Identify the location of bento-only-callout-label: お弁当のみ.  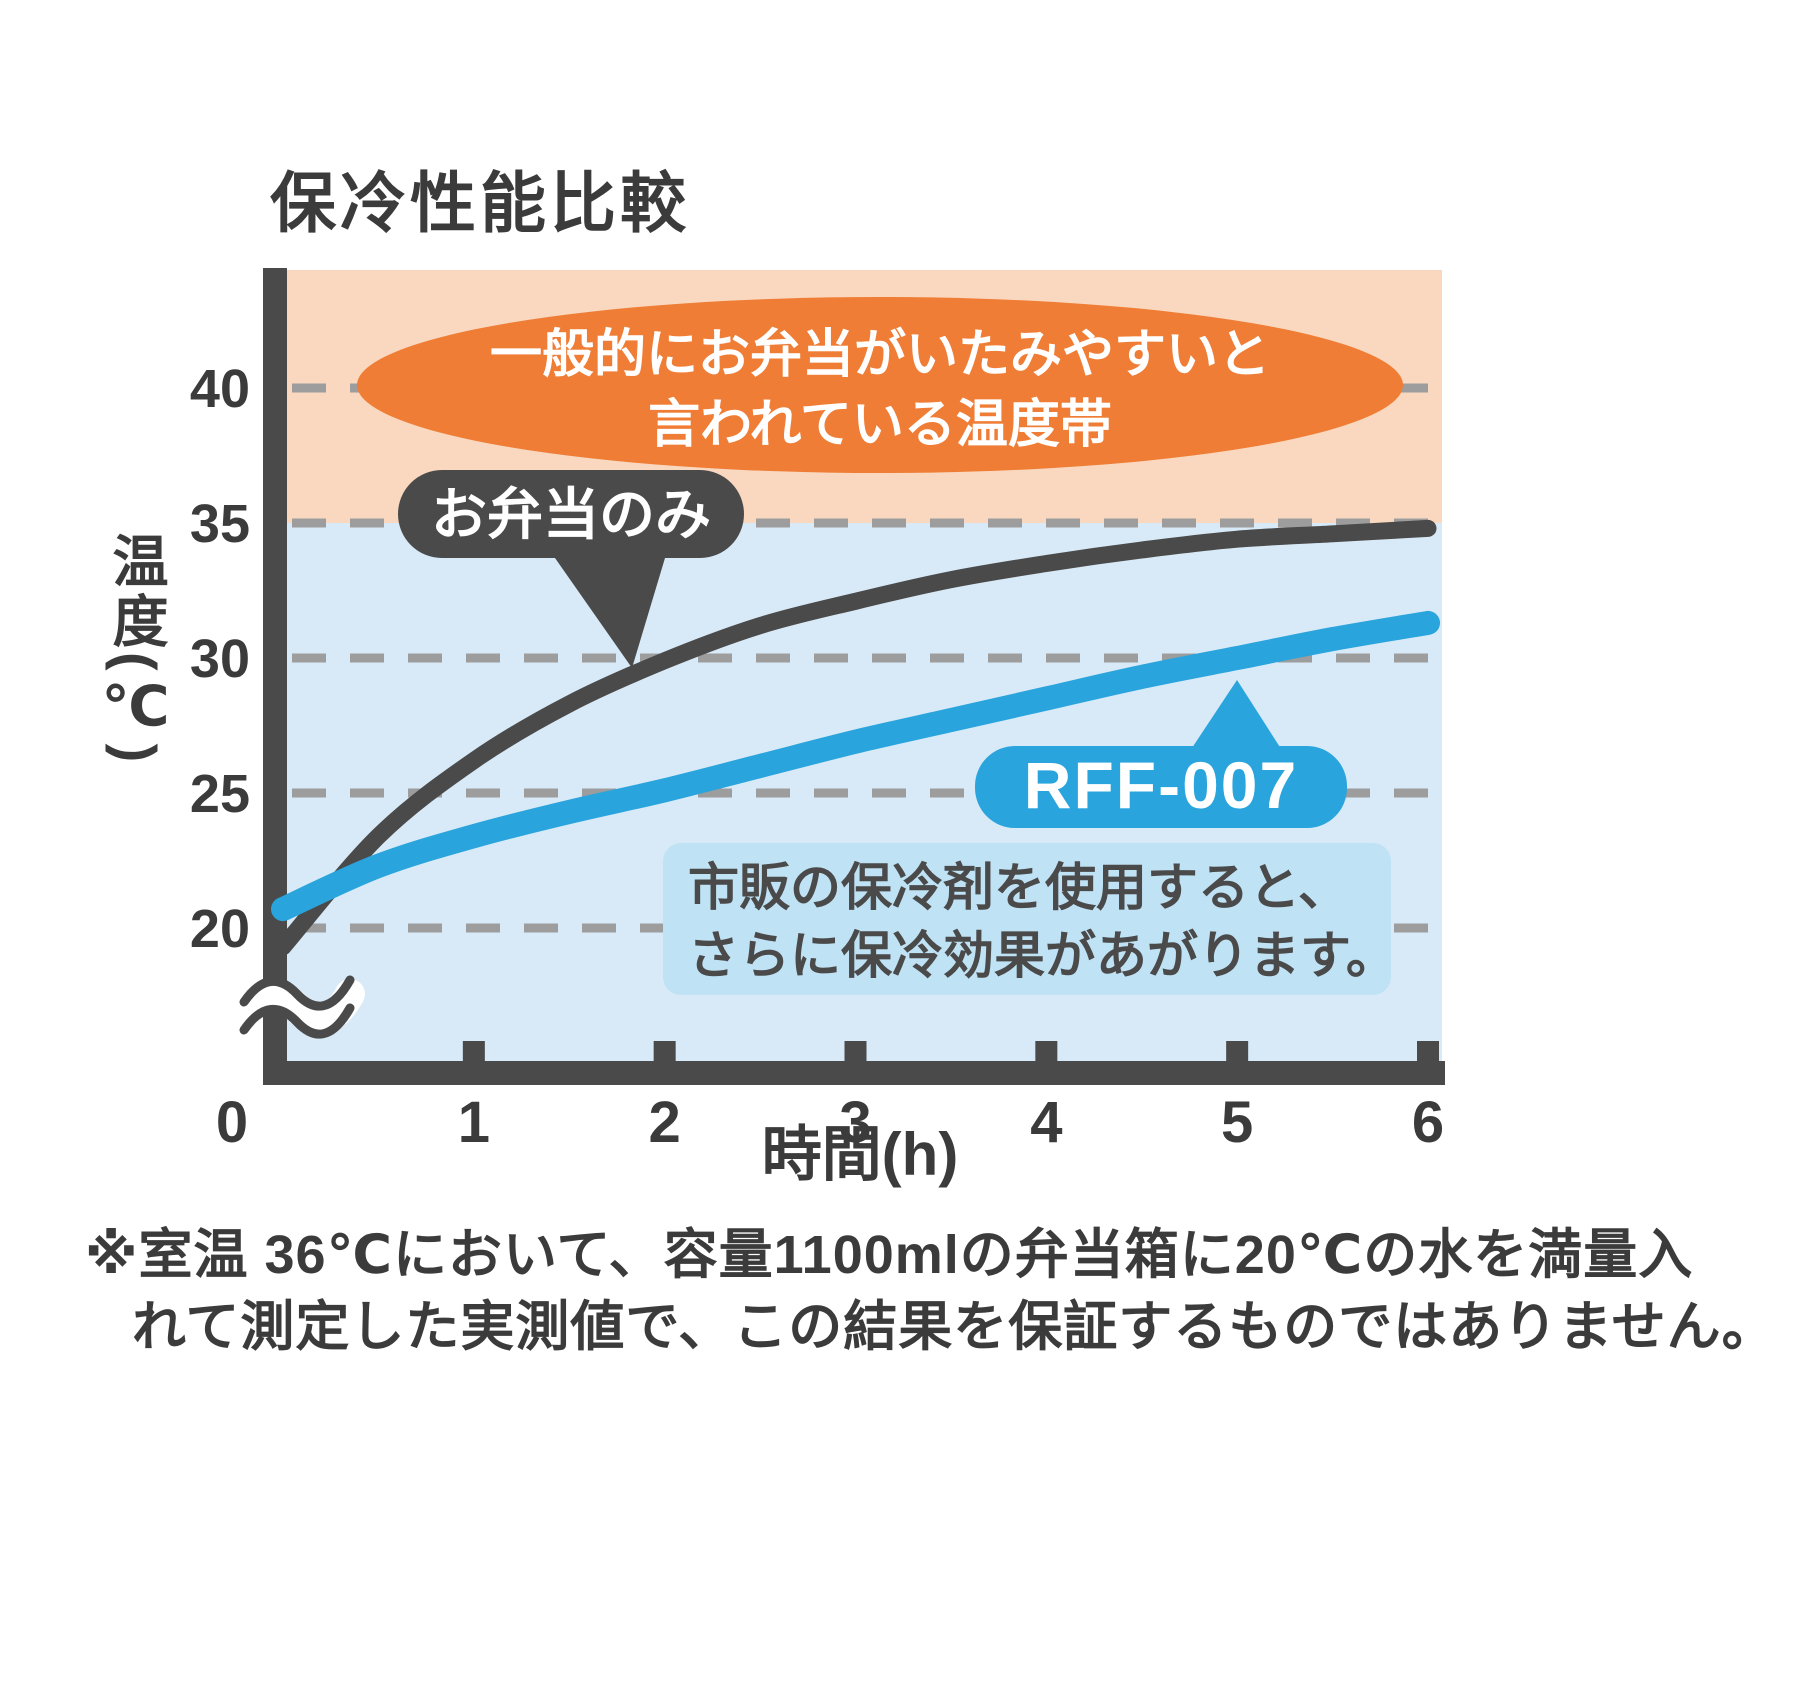
(571, 514).